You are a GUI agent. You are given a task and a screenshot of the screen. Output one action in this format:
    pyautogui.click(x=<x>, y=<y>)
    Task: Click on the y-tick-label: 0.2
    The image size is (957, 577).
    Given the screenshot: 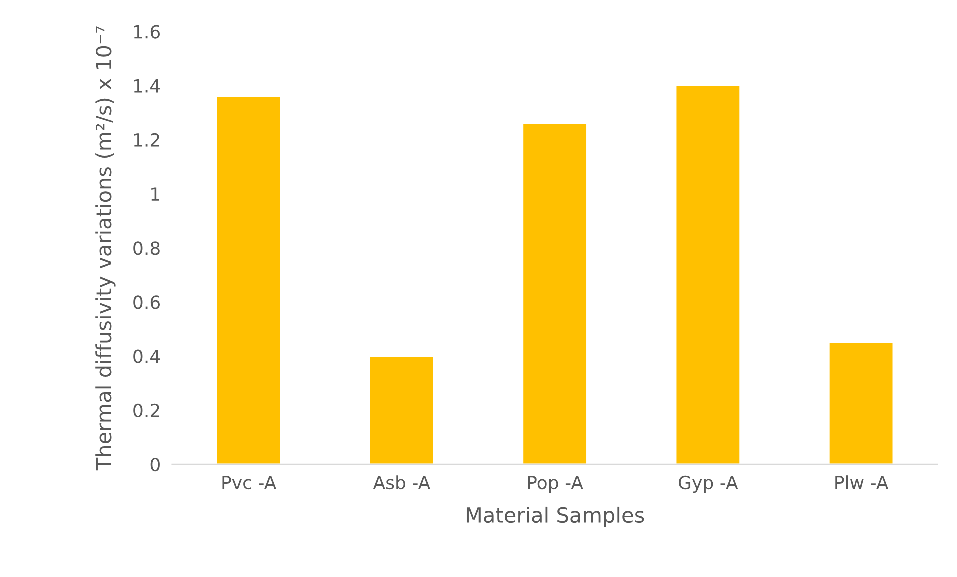 What is the action you would take?
    pyautogui.click(x=147, y=411)
    